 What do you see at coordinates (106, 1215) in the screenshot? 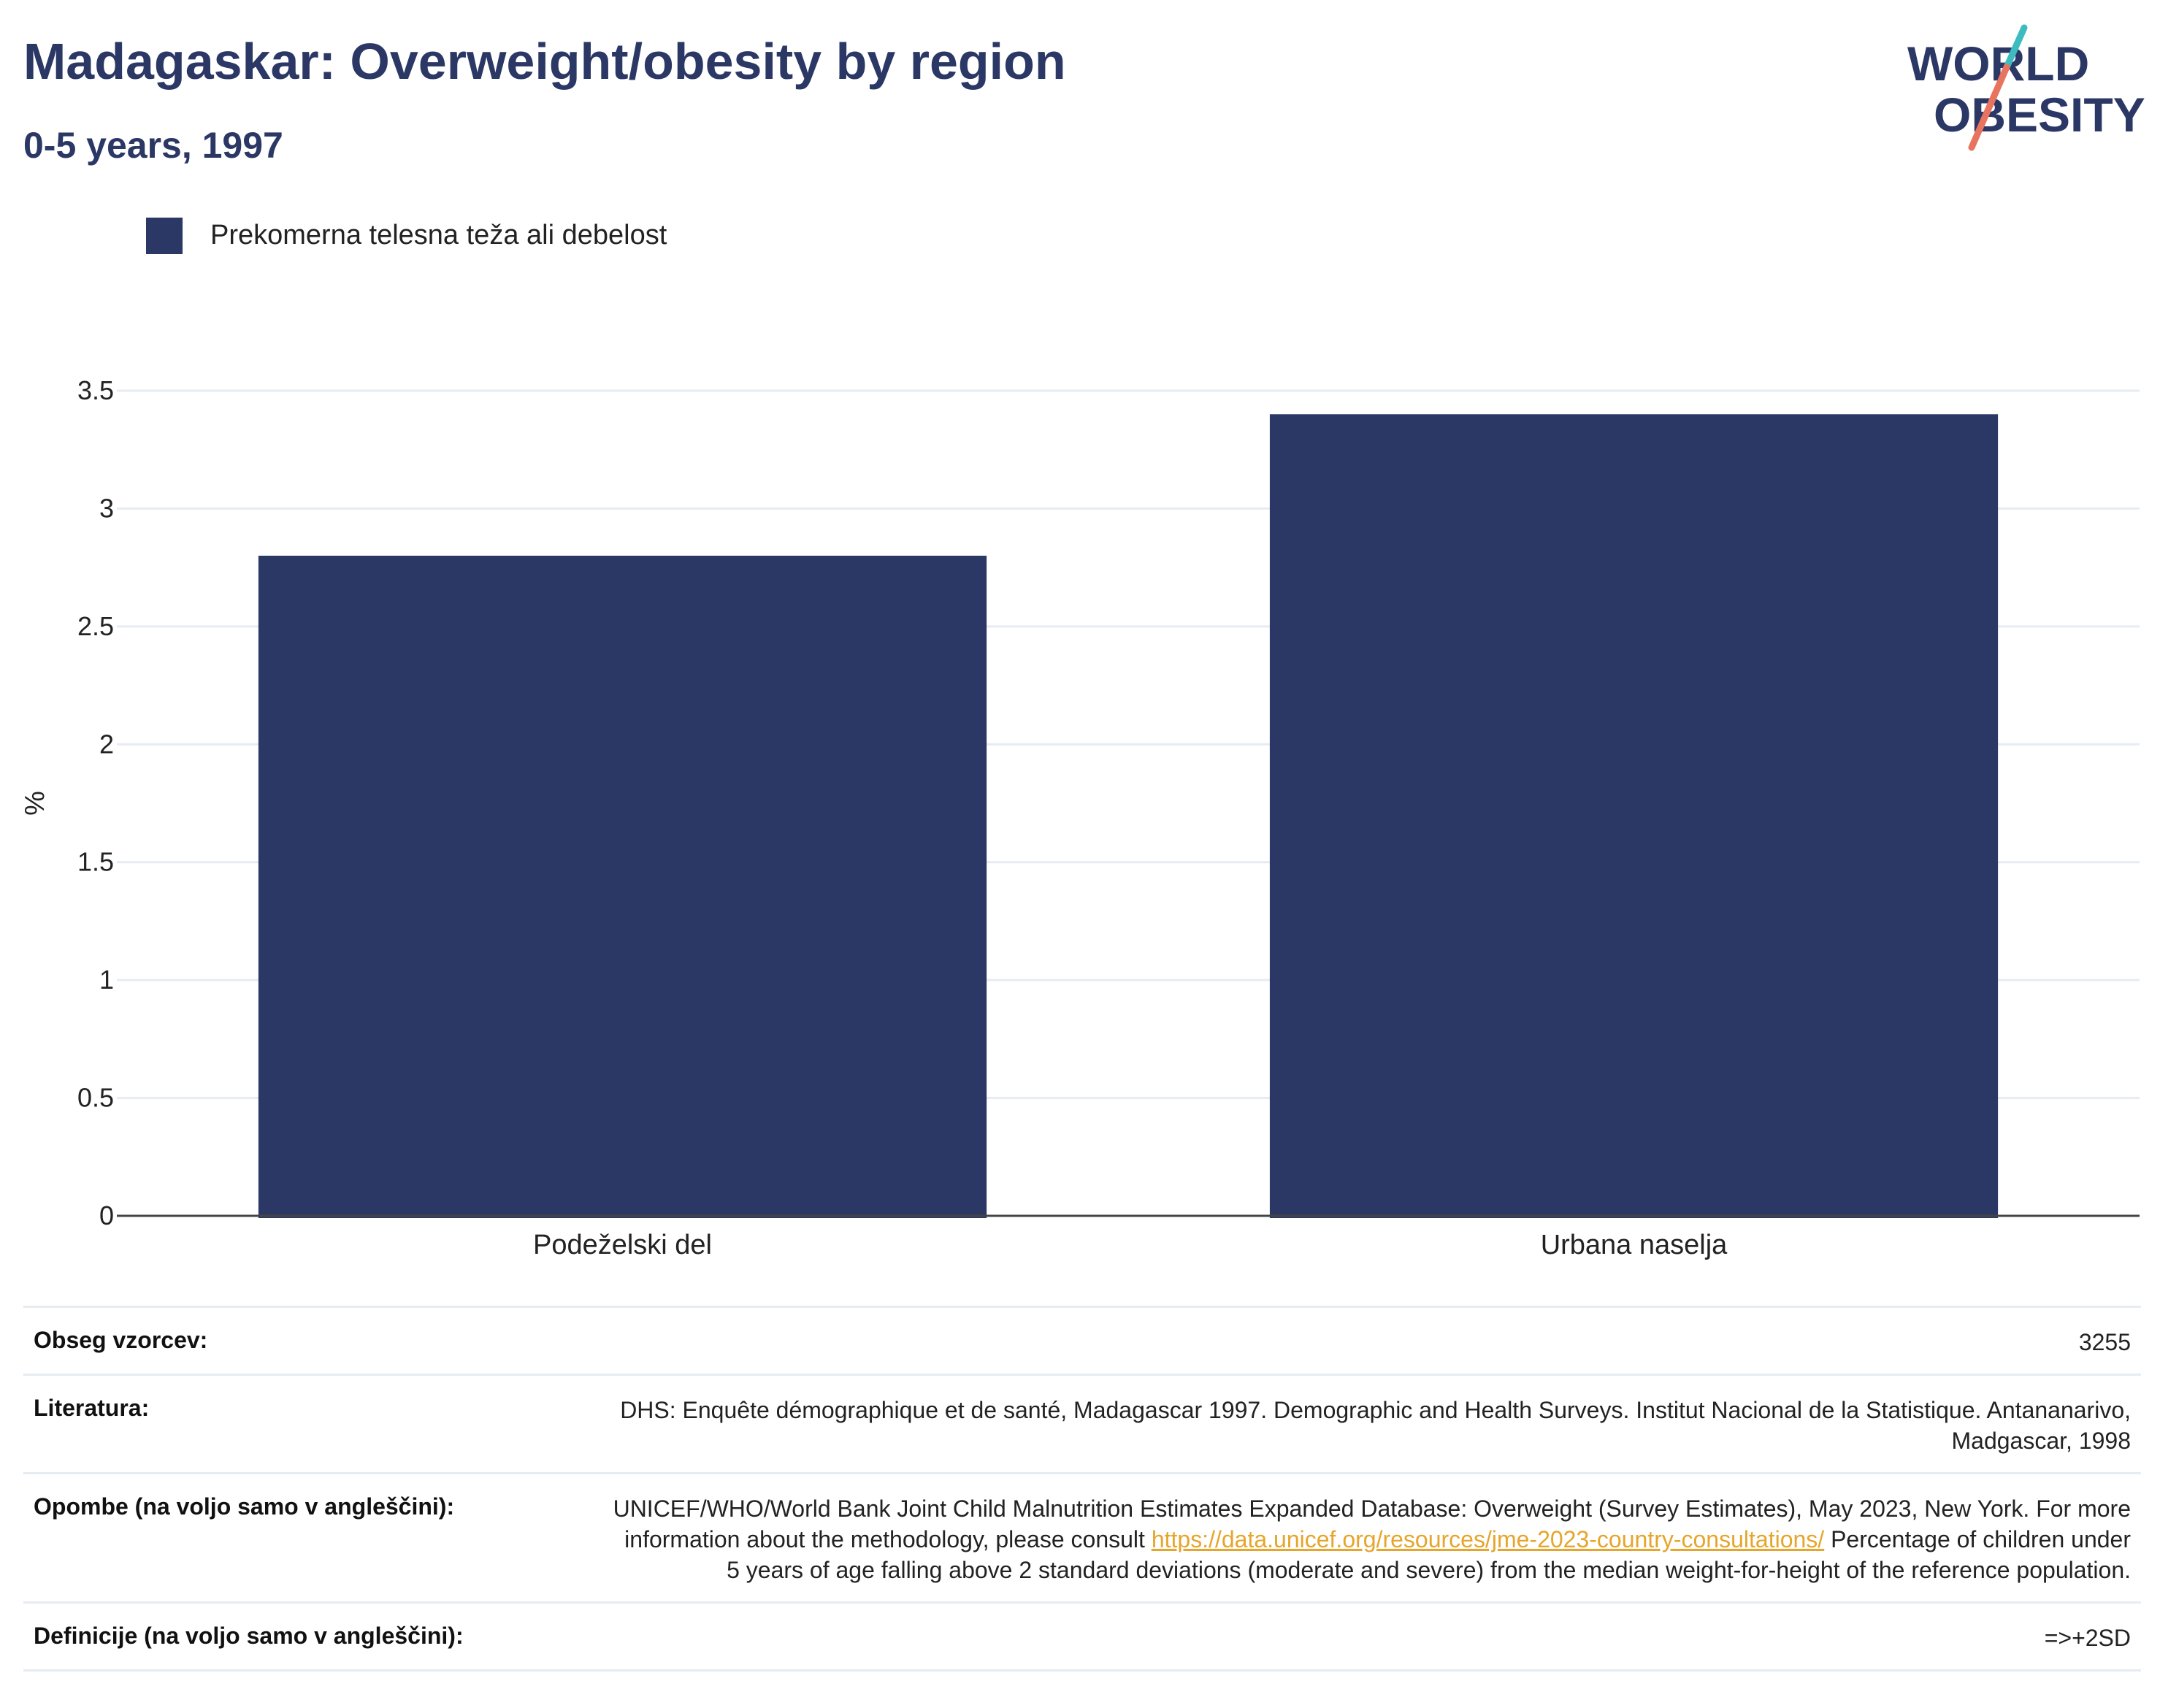
I see `y-tick-label: 0` at bounding box center [106, 1215].